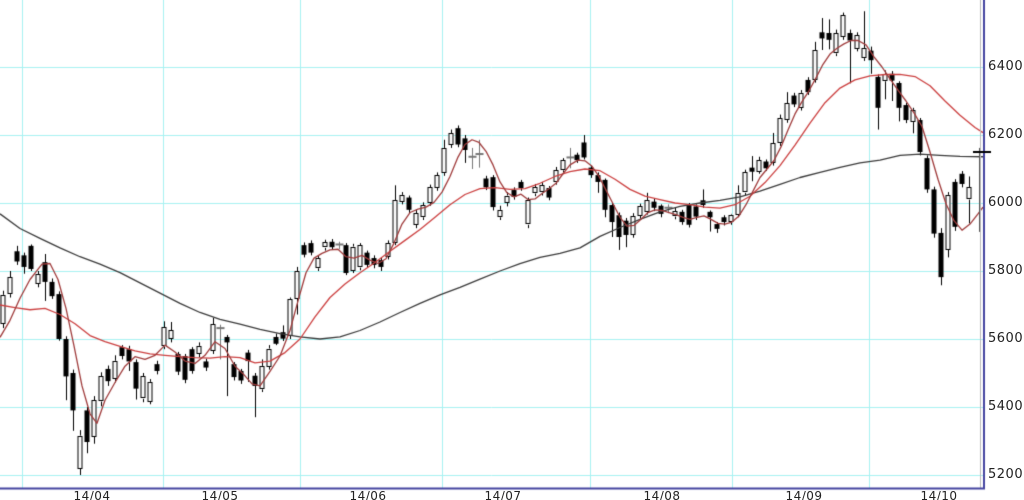  Describe the element at coordinates (503, 494) in the screenshot. I see `x-axis-tick-label: 14/07` at that location.